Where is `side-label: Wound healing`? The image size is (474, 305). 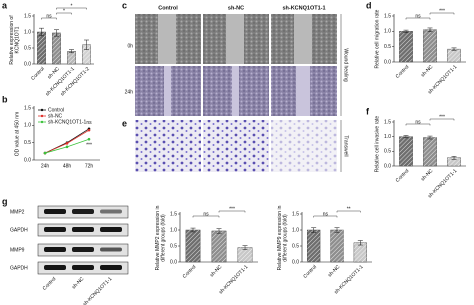 side-label: Wound healing is located at coordinates (346, 64).